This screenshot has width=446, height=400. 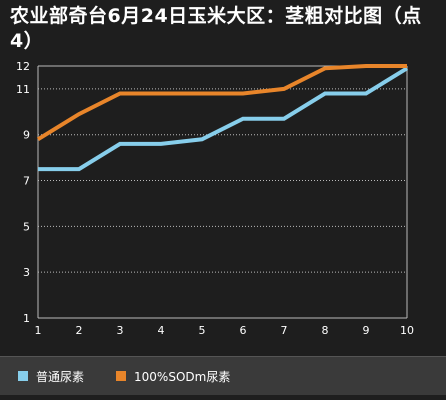 I want to click on x-tick-label: 2, so click(x=79, y=330).